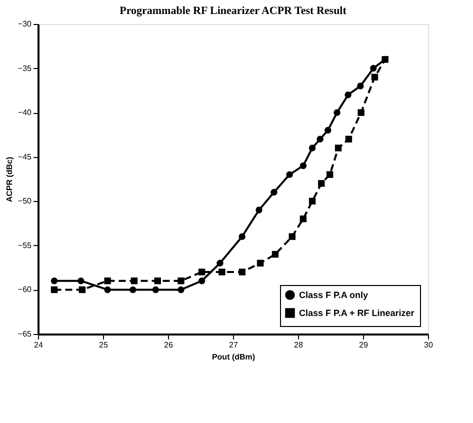 This screenshot has height=423, width=473. Describe the element at coordinates (25, 24) in the screenshot. I see `y-tick-label: −30` at that location.